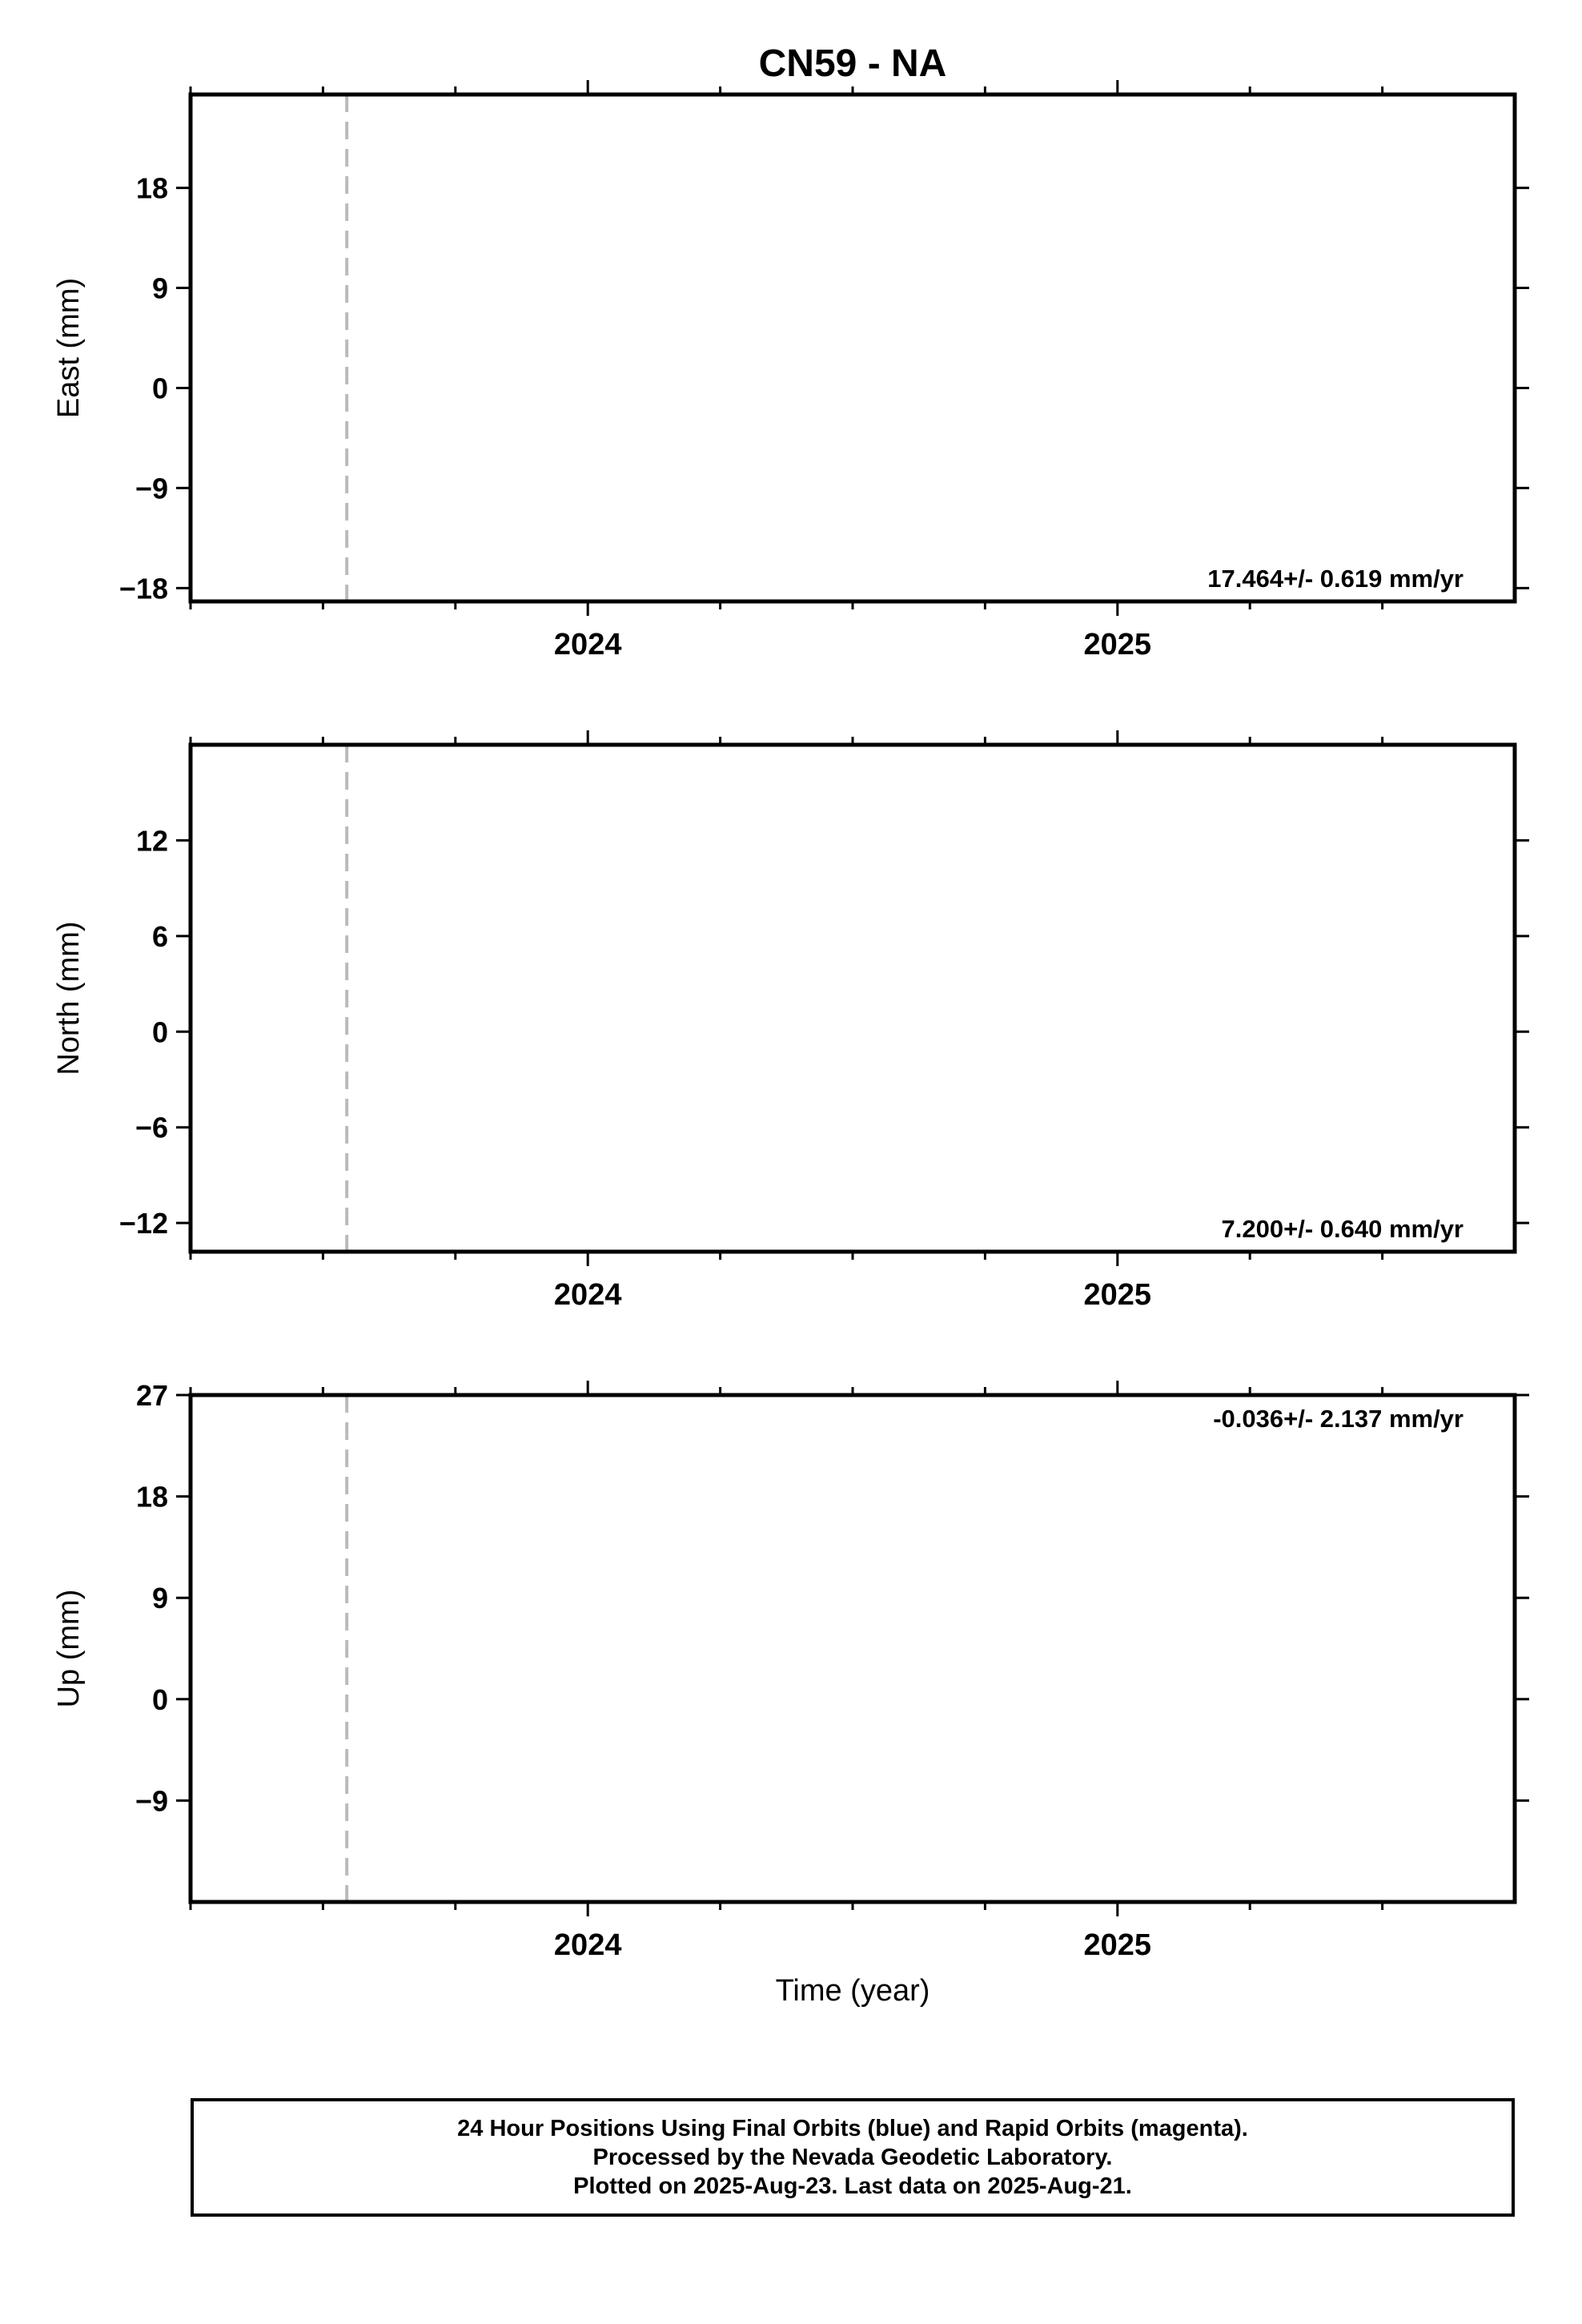 This screenshot has height=2324, width=1582. What do you see at coordinates (151, 489) in the screenshot?
I see `y-tick-label: −9` at bounding box center [151, 489].